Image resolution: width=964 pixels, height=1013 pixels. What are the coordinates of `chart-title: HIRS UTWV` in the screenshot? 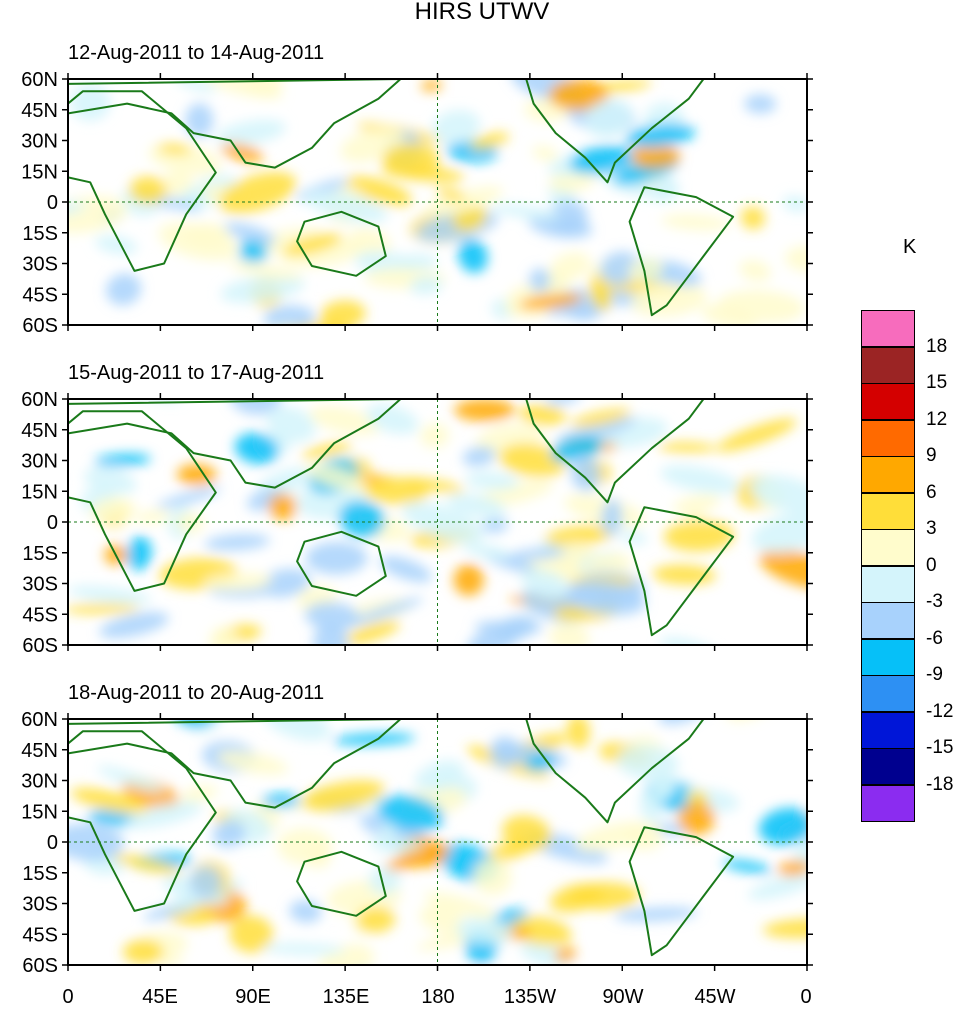 It's located at (482, 12).